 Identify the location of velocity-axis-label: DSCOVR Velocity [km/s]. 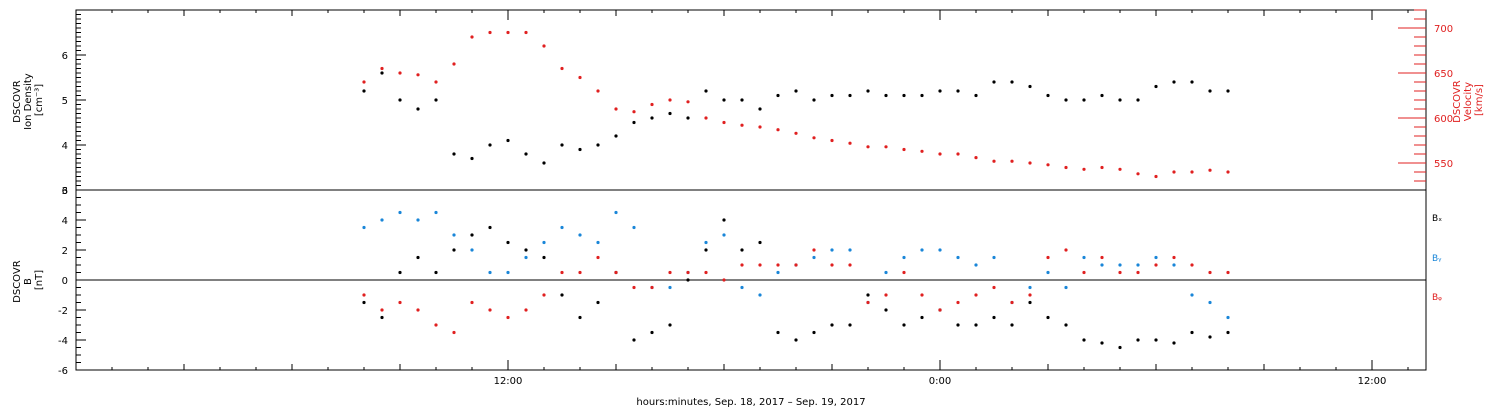
(1468, 100).